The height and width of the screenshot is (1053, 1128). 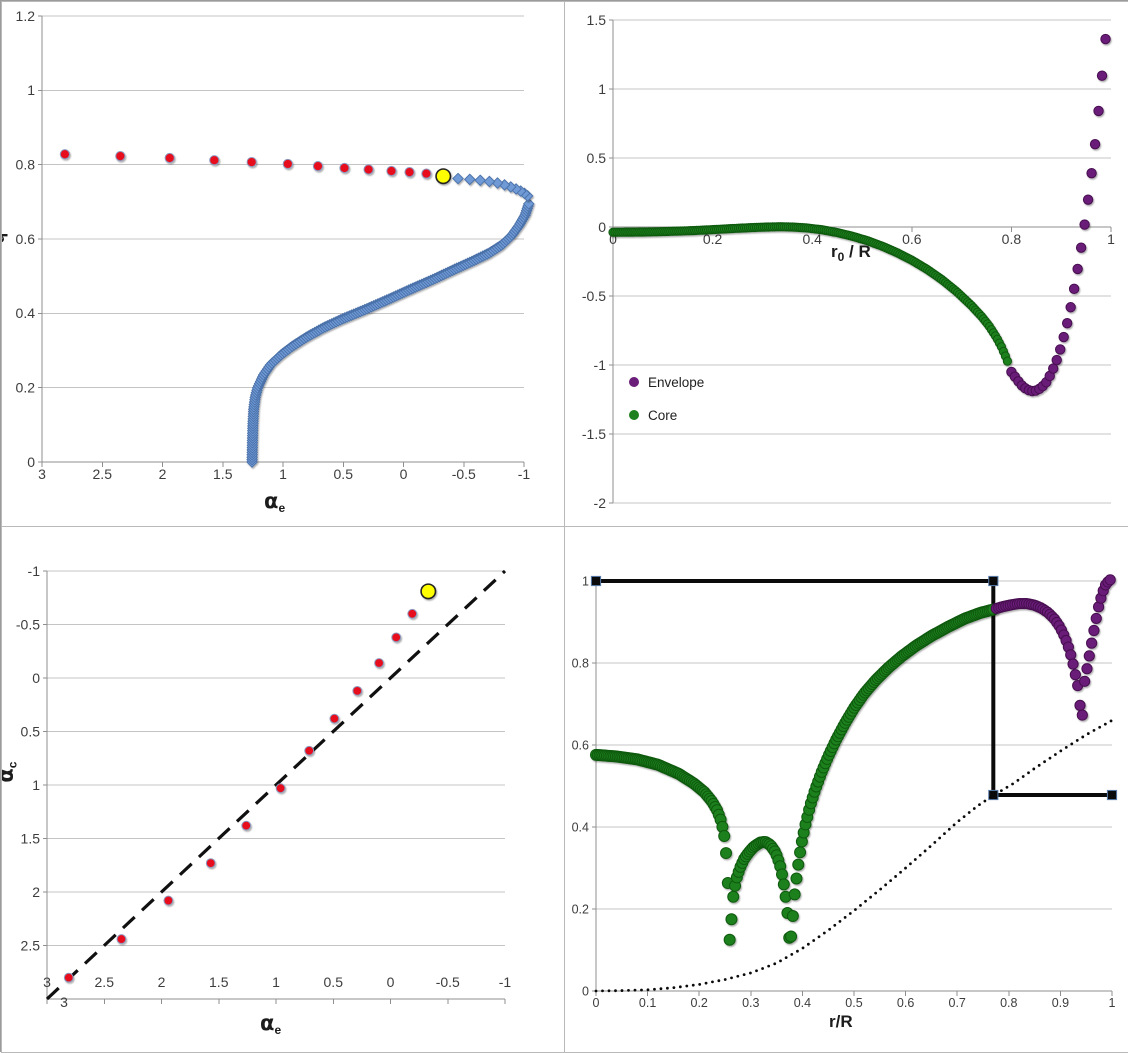 What do you see at coordinates (26, 239) in the screenshot?
I see `y-tick-label: 0.6` at bounding box center [26, 239].